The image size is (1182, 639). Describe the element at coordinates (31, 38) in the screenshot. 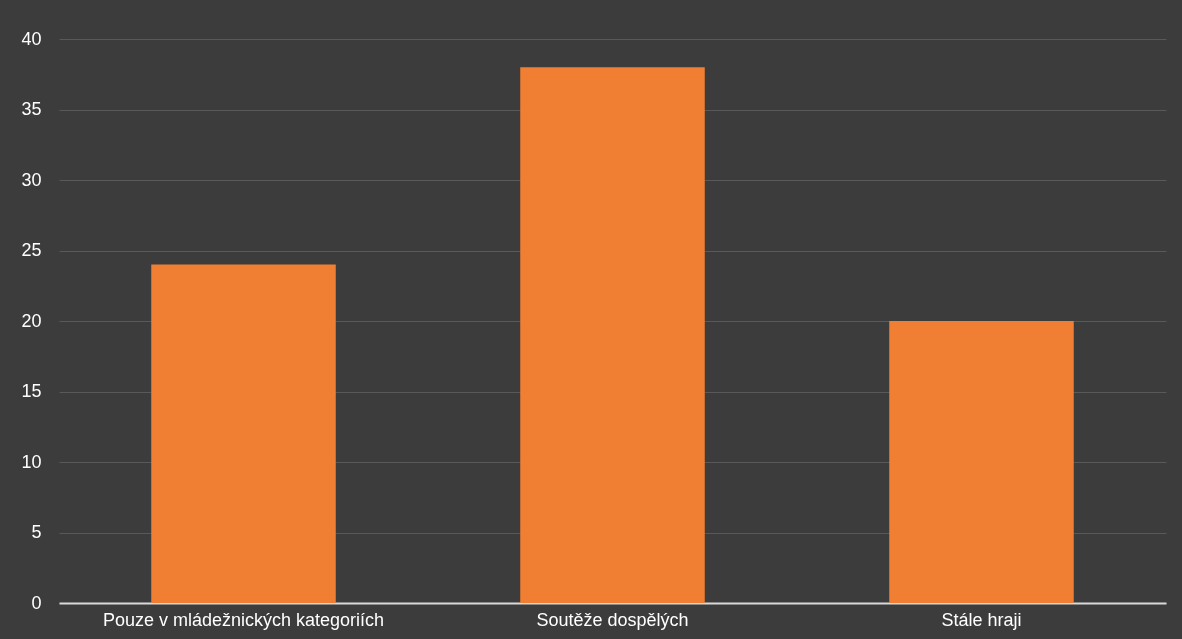

I see `y-tick-label: 40` at that location.